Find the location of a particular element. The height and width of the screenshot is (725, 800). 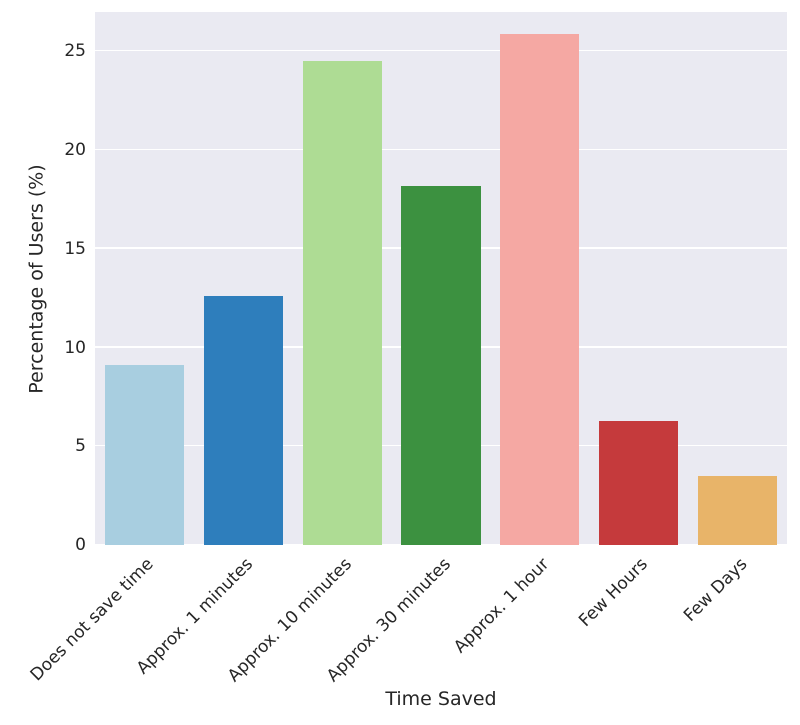

y-tick-label-5: 5 is located at coordinates (80, 446).